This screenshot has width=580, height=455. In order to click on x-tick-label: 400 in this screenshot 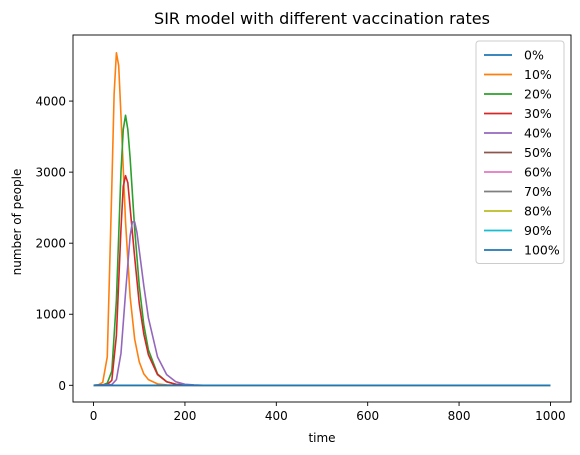, I will do `click(276, 416)`.